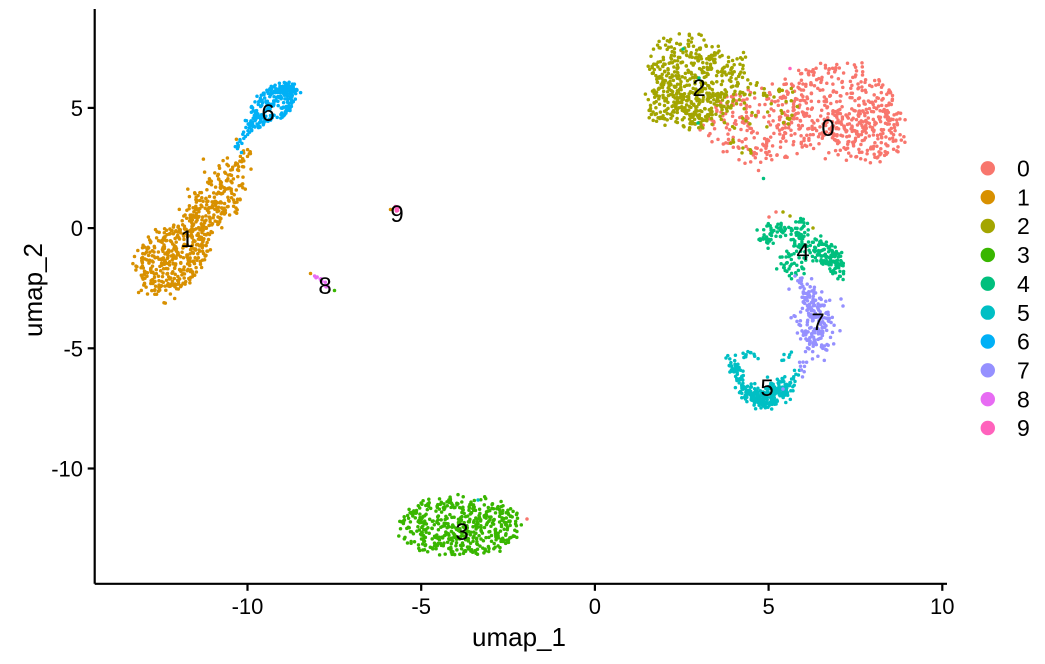  Describe the element at coordinates (942, 606) in the screenshot. I see `svg-text: 10` at that location.